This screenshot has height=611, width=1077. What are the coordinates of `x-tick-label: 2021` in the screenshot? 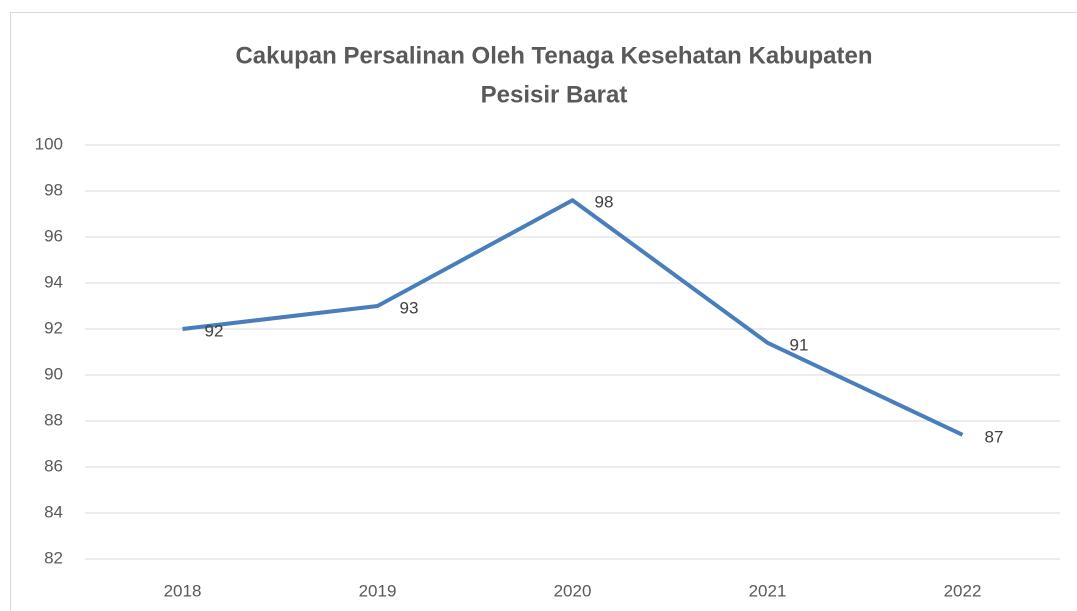 It's located at (768, 590).